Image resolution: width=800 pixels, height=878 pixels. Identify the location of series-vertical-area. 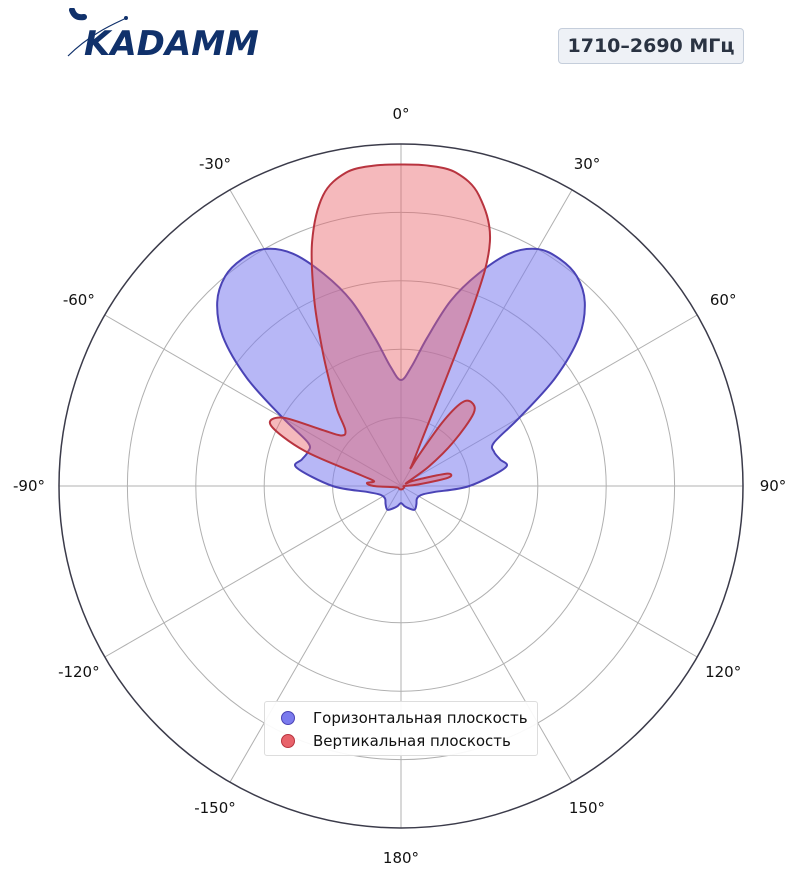
(380, 327).